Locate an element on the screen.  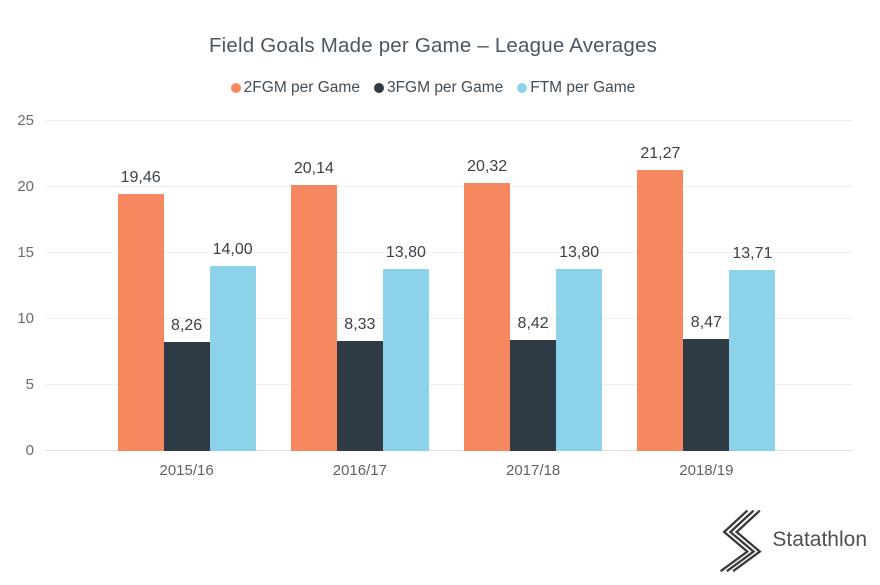
legend-item-3fgm-per-game: 3FGM per Game is located at coordinates (438, 88).